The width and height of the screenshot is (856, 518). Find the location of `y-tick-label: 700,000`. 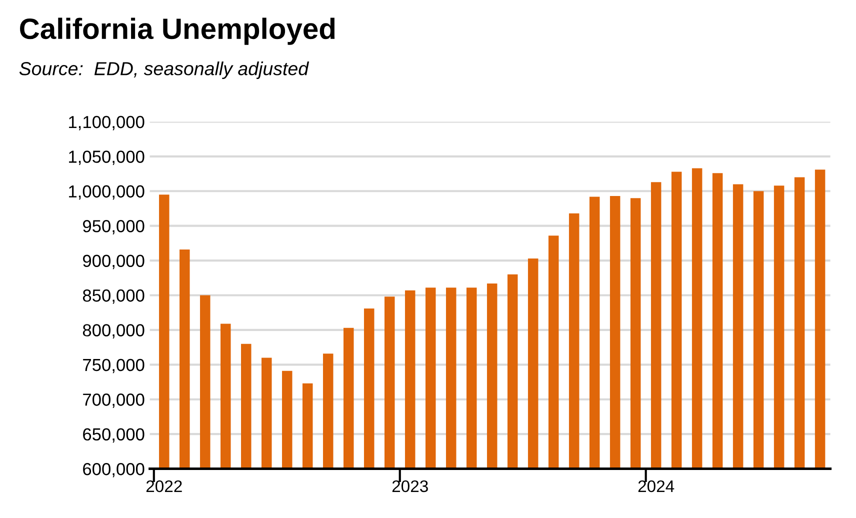

y-tick-label: 700,000 is located at coordinates (113, 401).